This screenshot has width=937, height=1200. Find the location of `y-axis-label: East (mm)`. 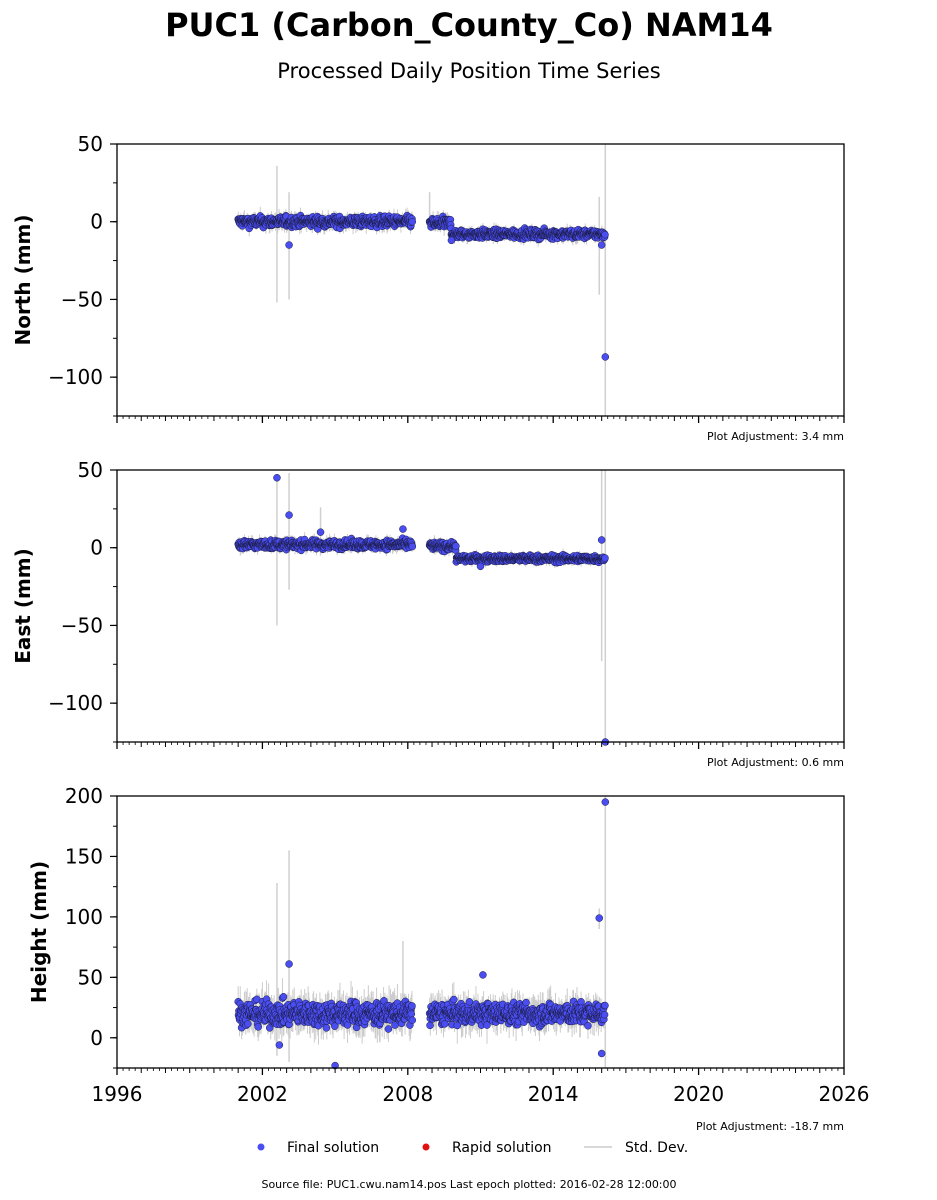

y-axis-label: East (mm) is located at coordinates (23, 606).